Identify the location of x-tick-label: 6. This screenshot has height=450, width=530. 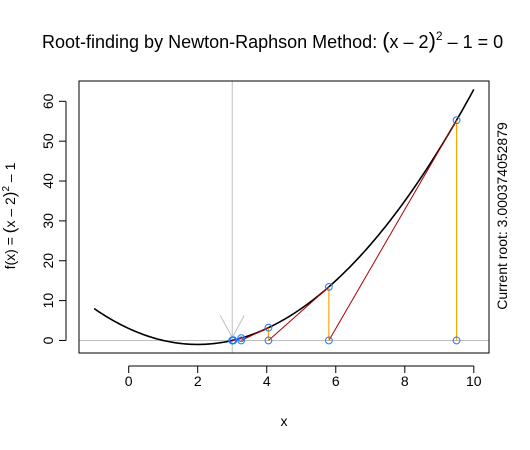
(336, 381).